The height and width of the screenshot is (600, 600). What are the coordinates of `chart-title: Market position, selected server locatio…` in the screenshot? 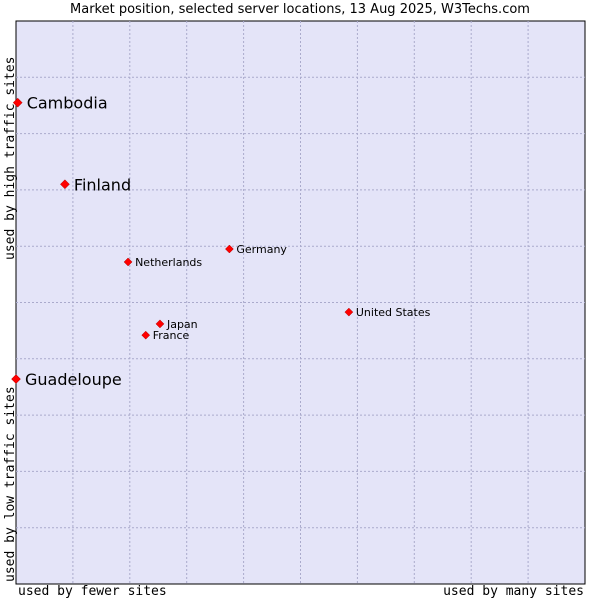 It's located at (300, 9).